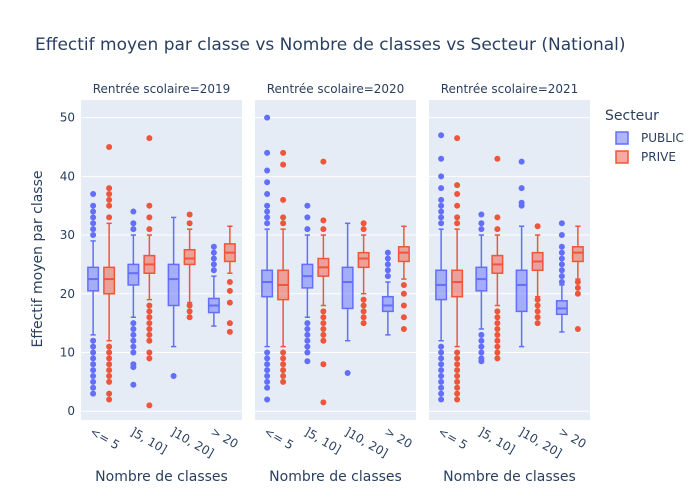  What do you see at coordinates (645, 157) in the screenshot?
I see `legend-item-prive: PRIVE` at bounding box center [645, 157].